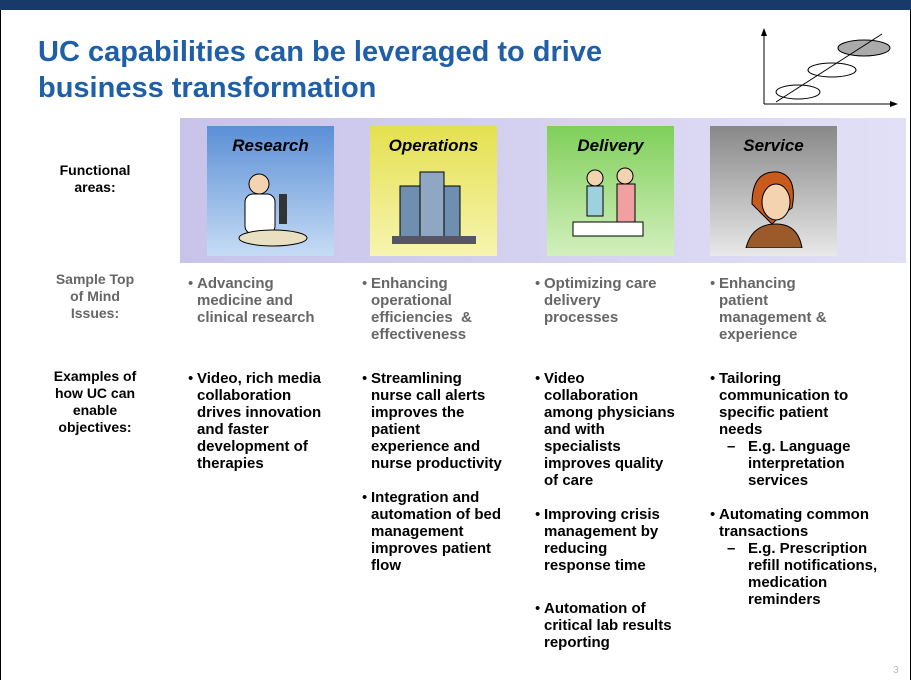  Describe the element at coordinates (270, 145) in the screenshot. I see `column-heading: Research` at that location.